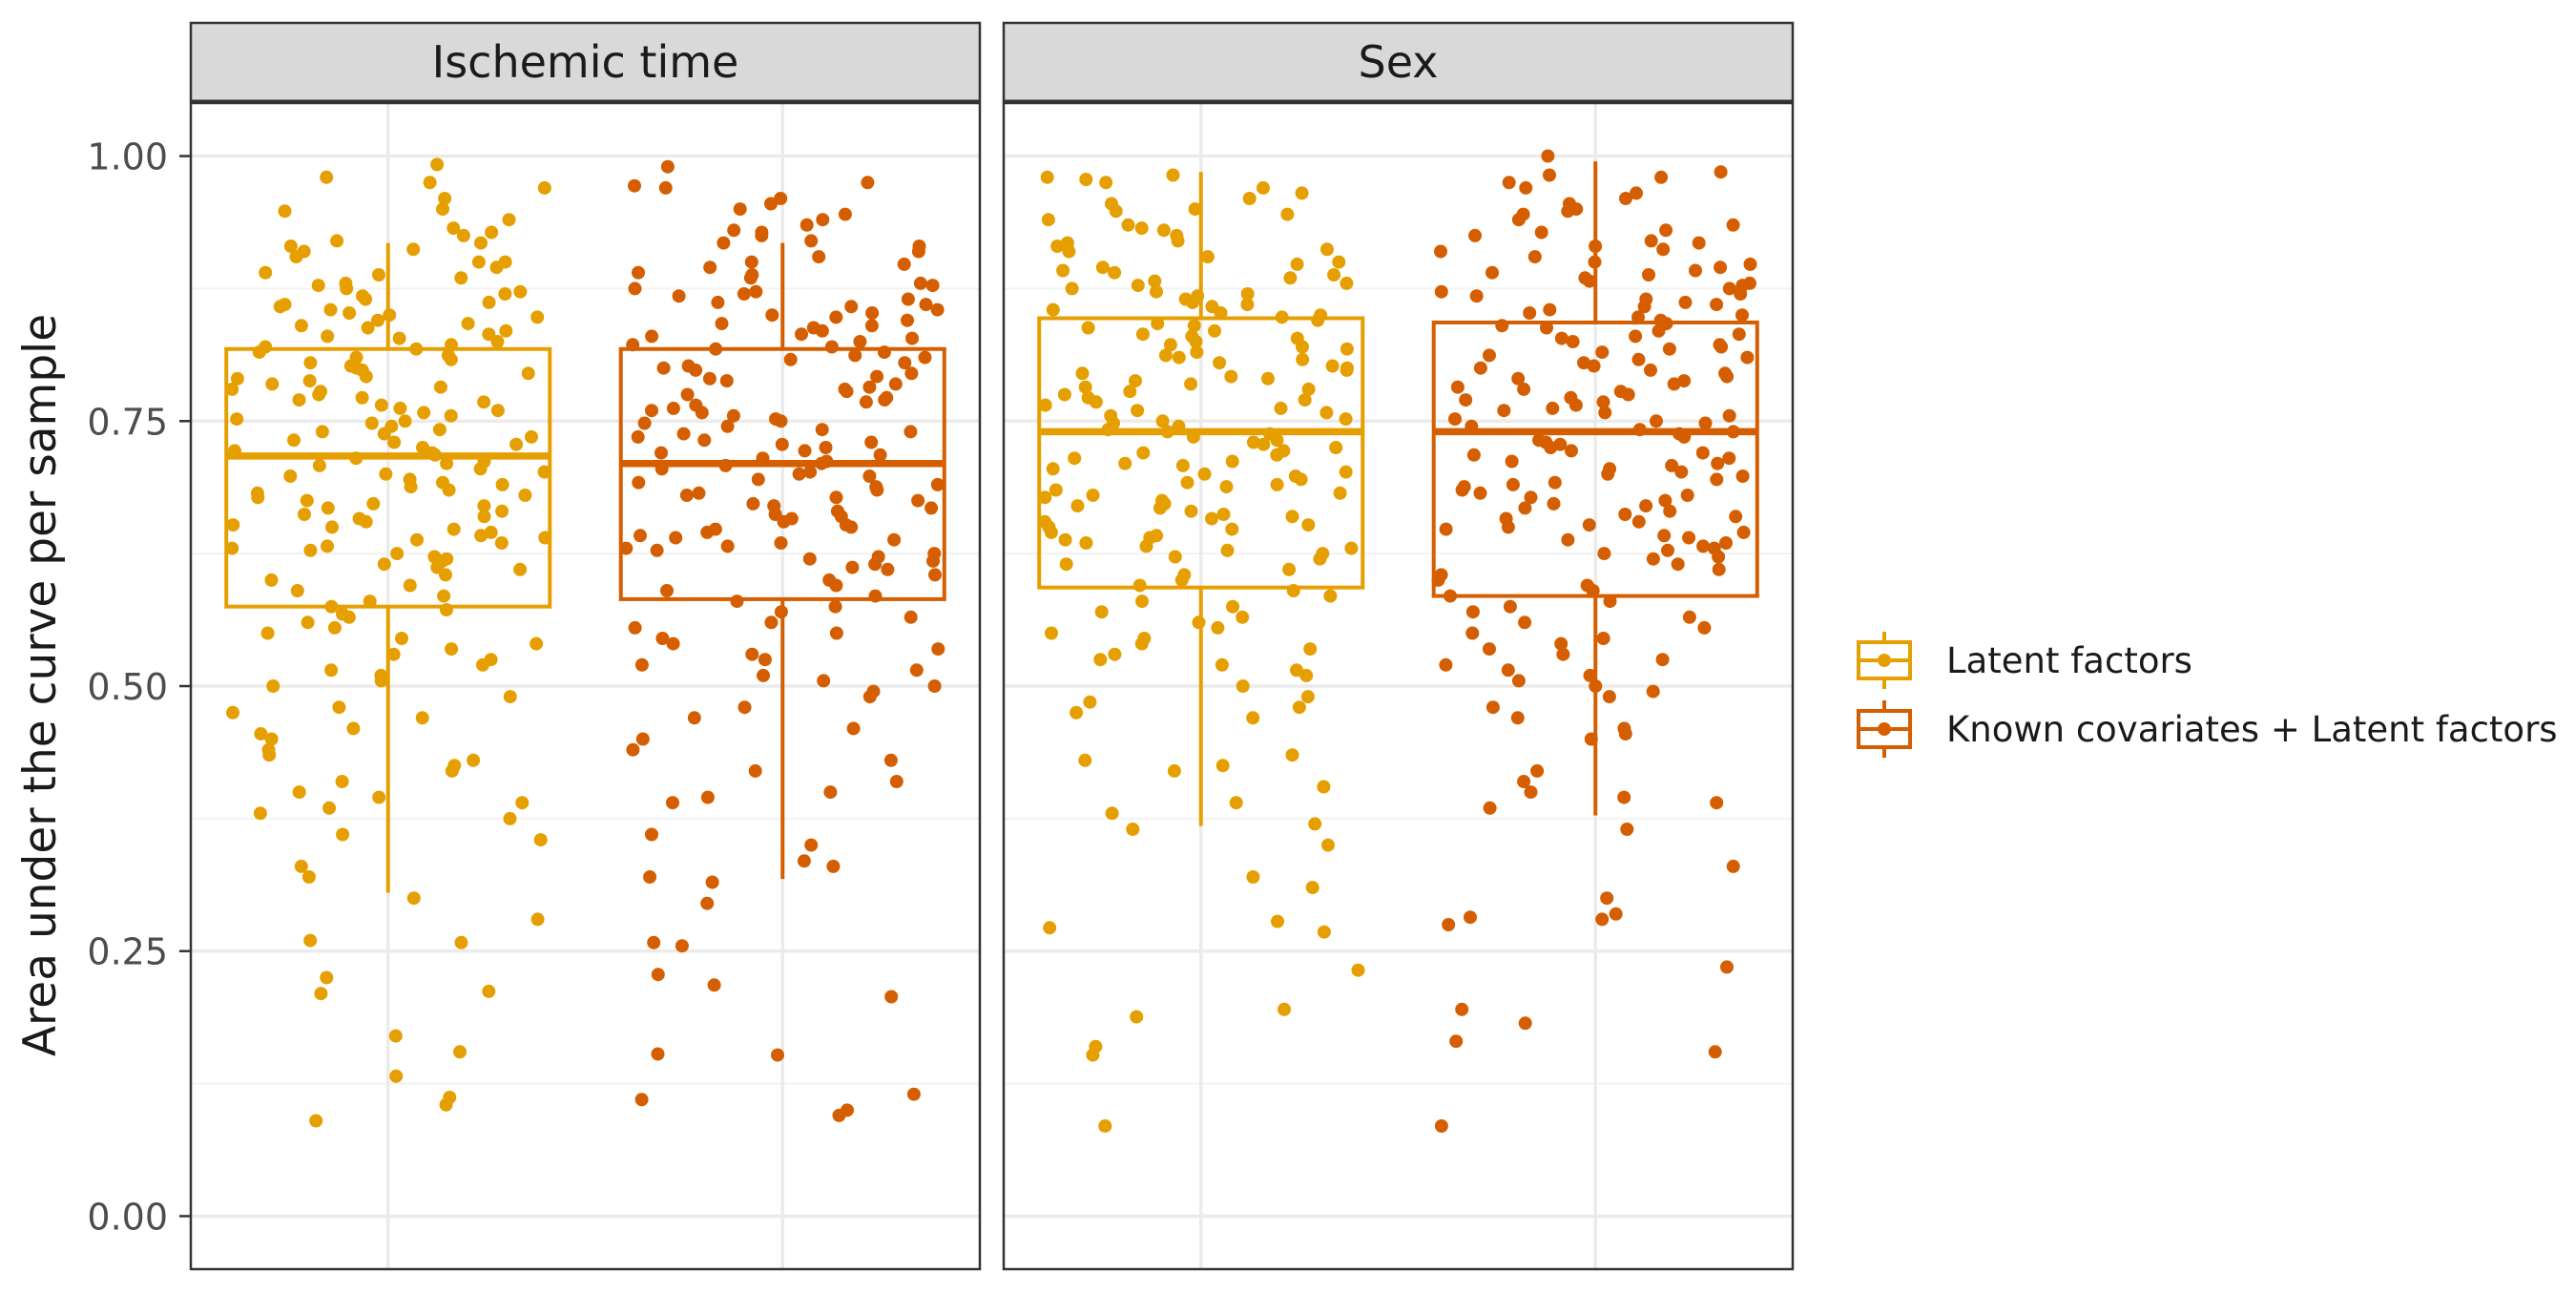 Image resolution: width=2576 pixels, height=1293 pixels. Describe the element at coordinates (40, 685) in the screenshot. I see `y-axis-label: Area under the curve per sample` at that location.